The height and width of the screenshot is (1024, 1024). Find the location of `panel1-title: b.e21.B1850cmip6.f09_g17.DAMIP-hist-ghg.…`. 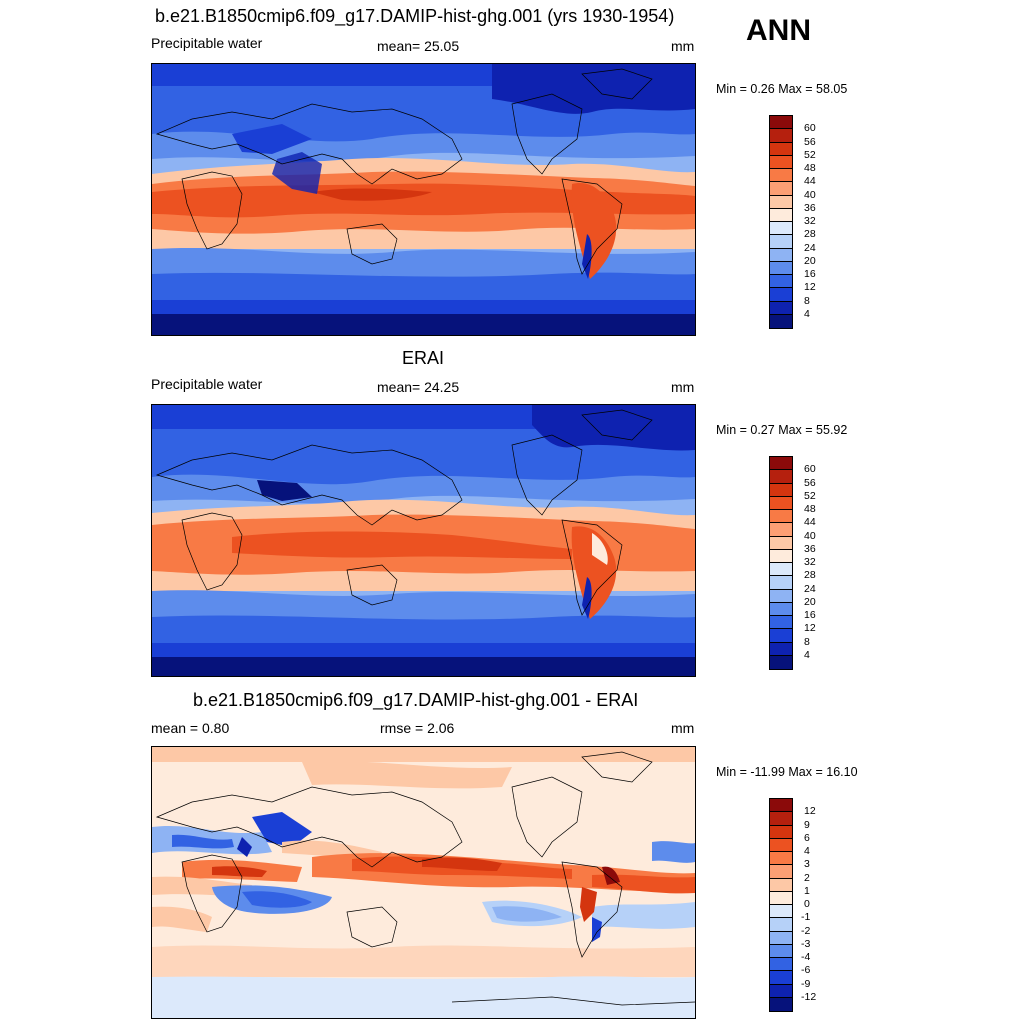

panel1-title: b.e21.B1850cmip6.f09_g17.DAMIP-hist-ghg.… is located at coordinates (415, 16).